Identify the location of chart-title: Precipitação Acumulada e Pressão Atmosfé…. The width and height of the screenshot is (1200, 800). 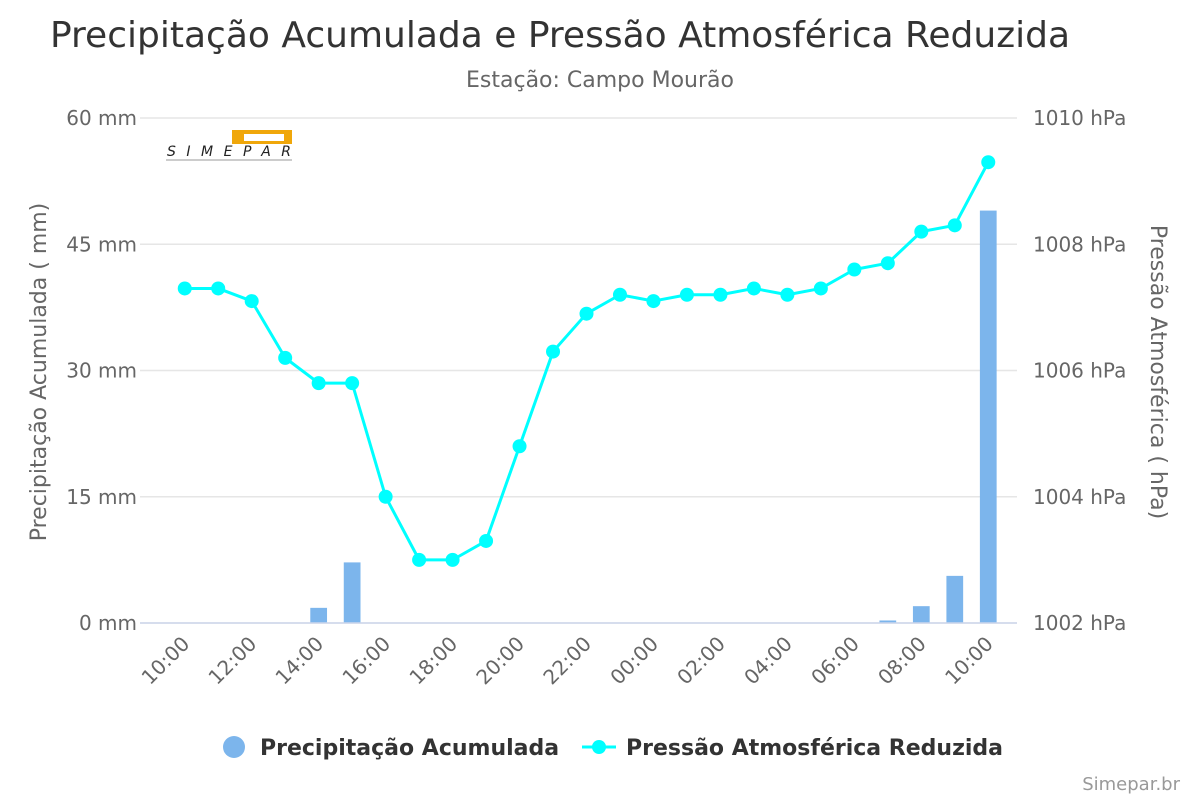
(560, 35).